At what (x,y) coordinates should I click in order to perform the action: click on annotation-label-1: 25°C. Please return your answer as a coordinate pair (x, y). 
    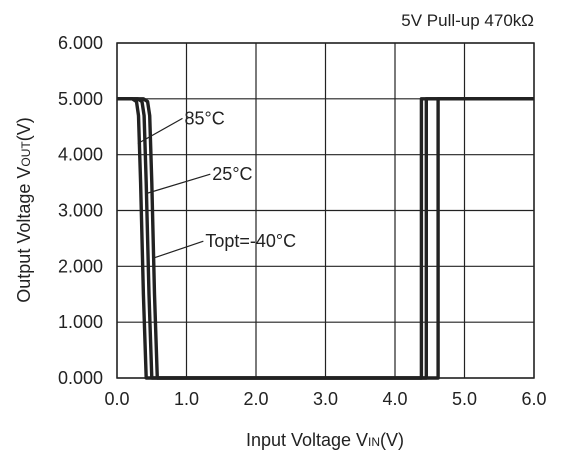
    Looking at the image, I should click on (232, 174).